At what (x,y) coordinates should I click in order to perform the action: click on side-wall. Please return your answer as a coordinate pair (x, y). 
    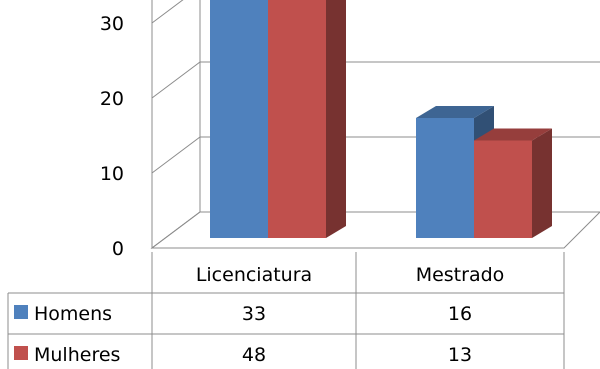
    Looking at the image, I should click on (176, 124).